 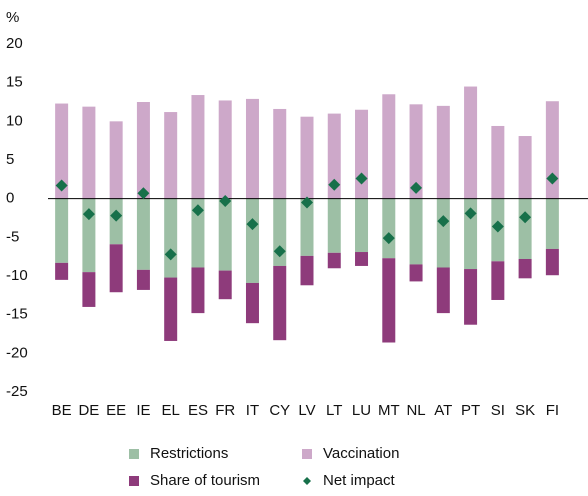 I want to click on x-tick-label: AT, so click(x=443, y=410).